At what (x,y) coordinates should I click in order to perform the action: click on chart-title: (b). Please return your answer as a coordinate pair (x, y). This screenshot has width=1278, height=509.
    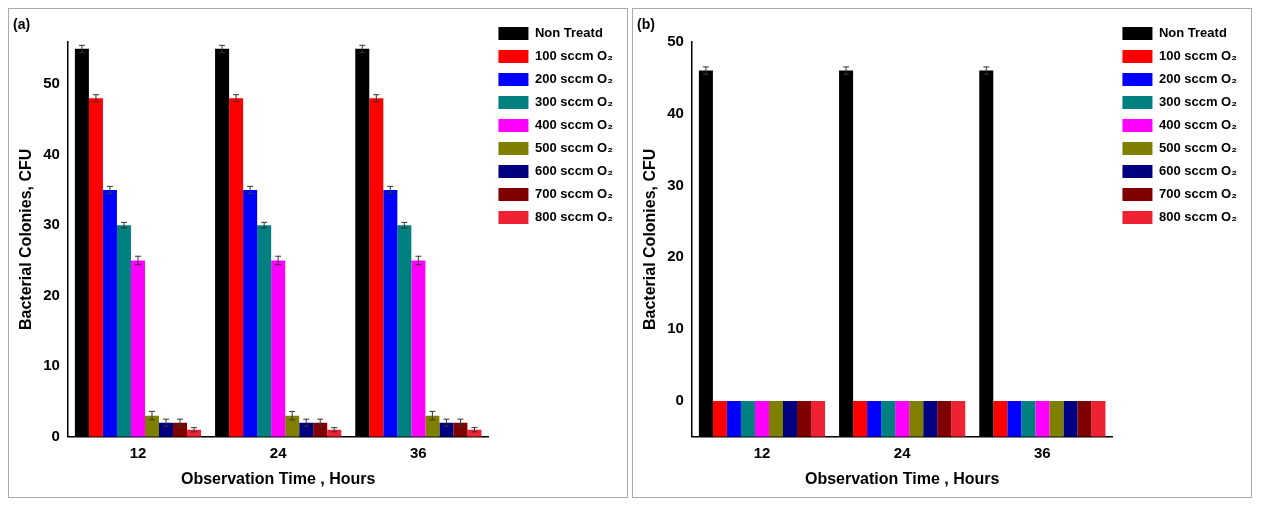
    Looking at the image, I should click on (646, 24).